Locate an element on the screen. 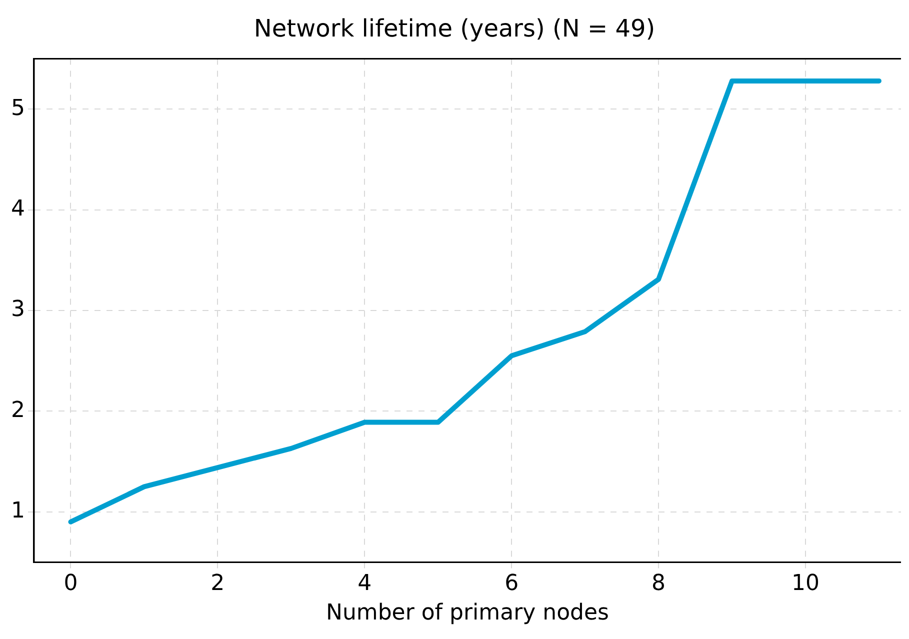  y-tick-label: 4 is located at coordinates (17, 209).